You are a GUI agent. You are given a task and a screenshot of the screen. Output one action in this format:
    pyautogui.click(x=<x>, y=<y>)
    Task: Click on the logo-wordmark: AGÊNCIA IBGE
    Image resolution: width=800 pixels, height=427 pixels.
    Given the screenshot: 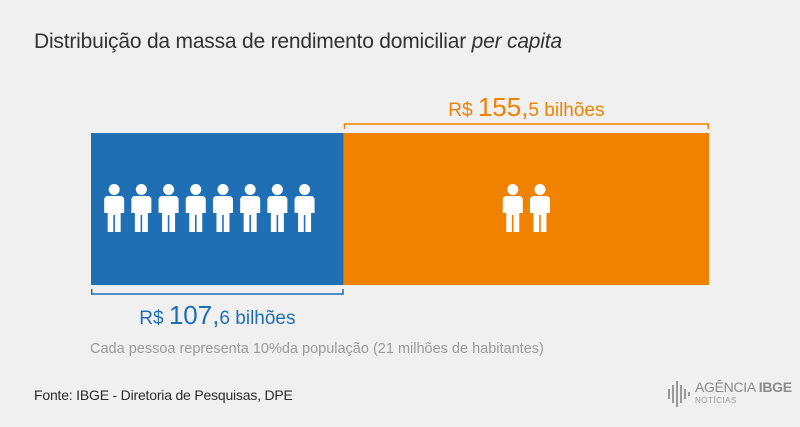 What is the action you would take?
    pyautogui.click(x=743, y=387)
    